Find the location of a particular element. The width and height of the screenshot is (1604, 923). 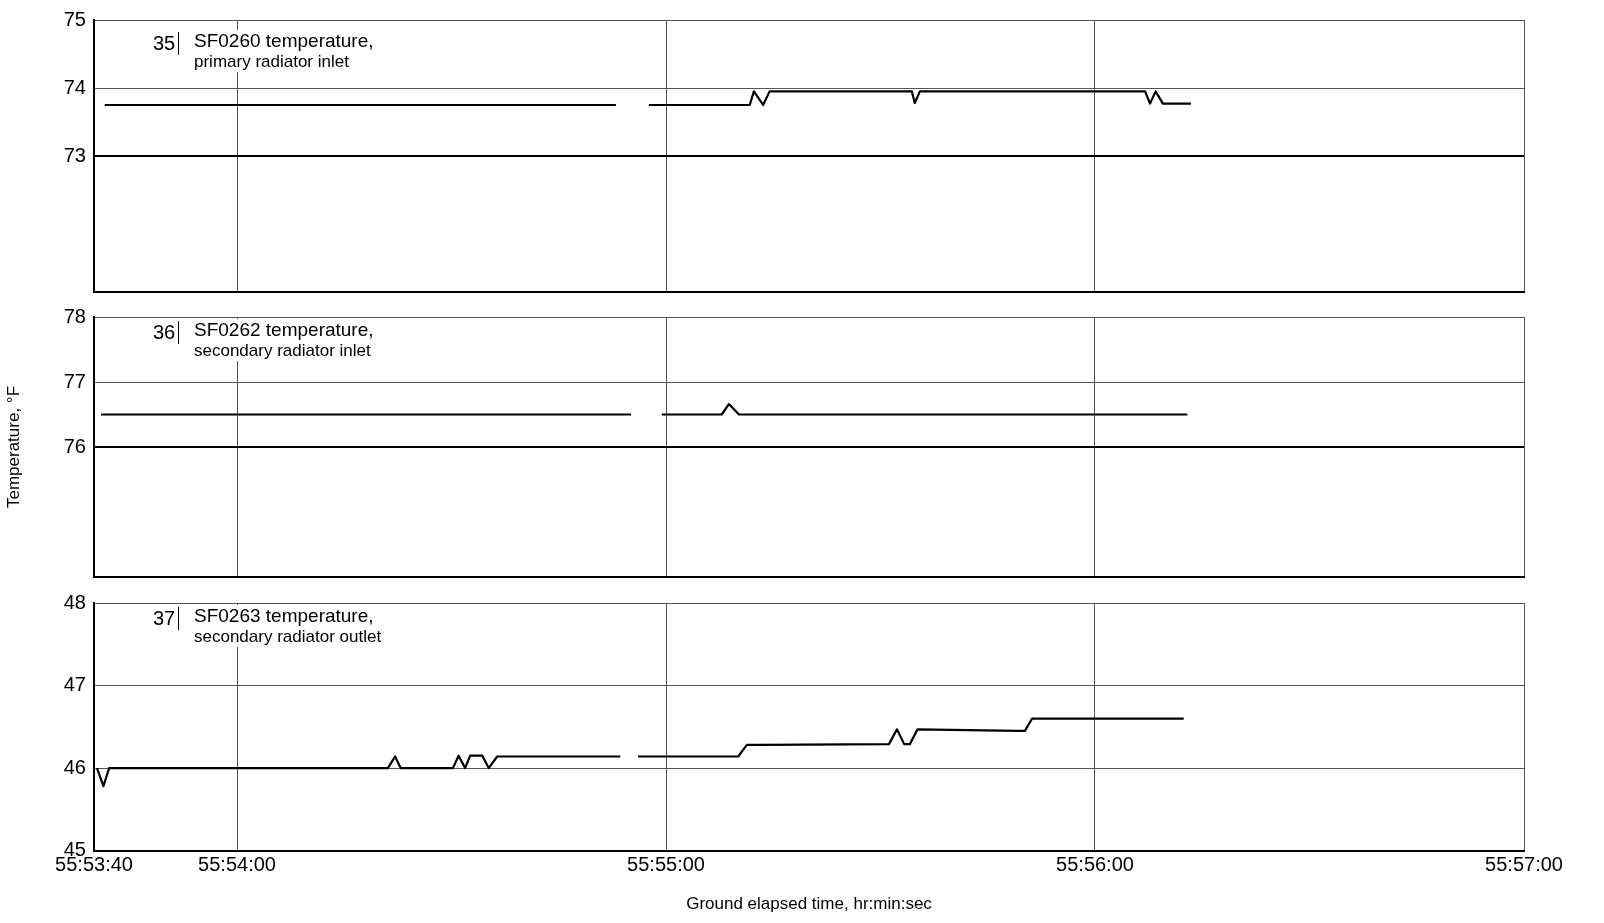

y-tick-label: 46 is located at coordinates (74, 766).